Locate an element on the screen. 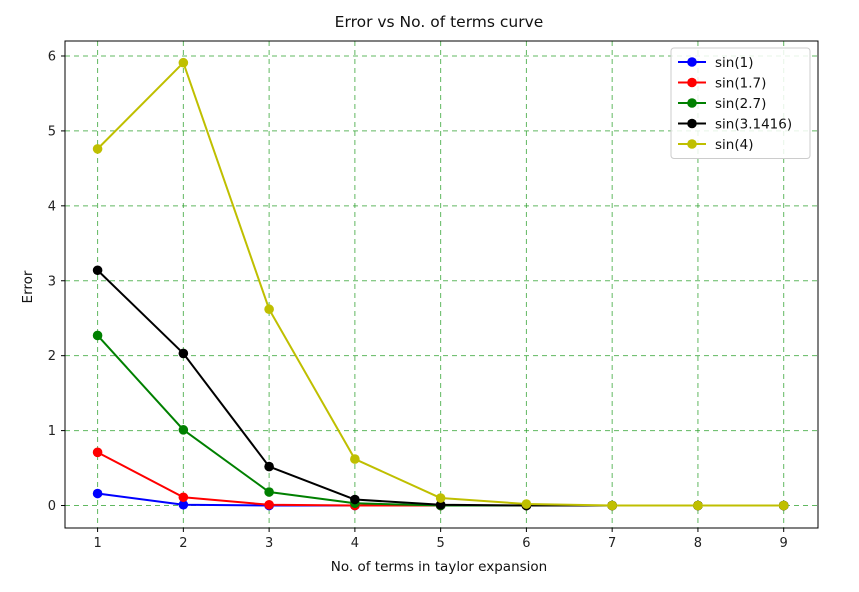 This screenshot has height=592, width=859. legend-item: sin(2.7) is located at coordinates (722, 104).